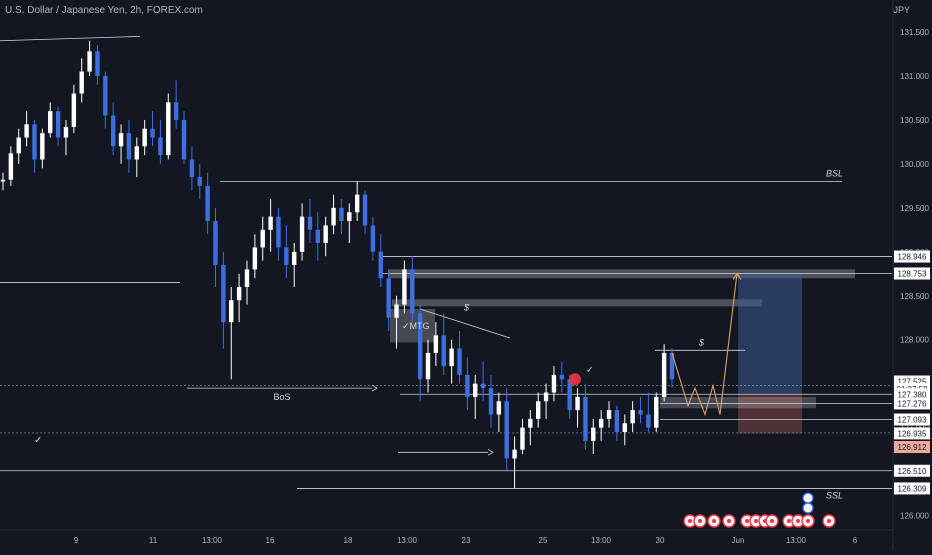 This screenshot has height=555, width=932. I want to click on dollar-label-1: $, so click(466, 308).